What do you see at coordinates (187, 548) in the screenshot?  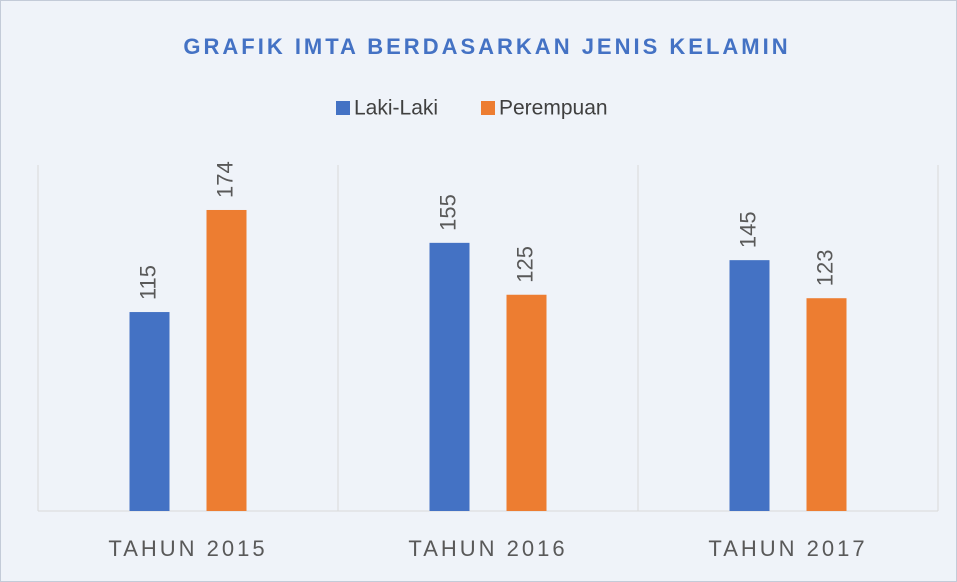 I see `x-tick-label: TAHUN 2015` at bounding box center [187, 548].